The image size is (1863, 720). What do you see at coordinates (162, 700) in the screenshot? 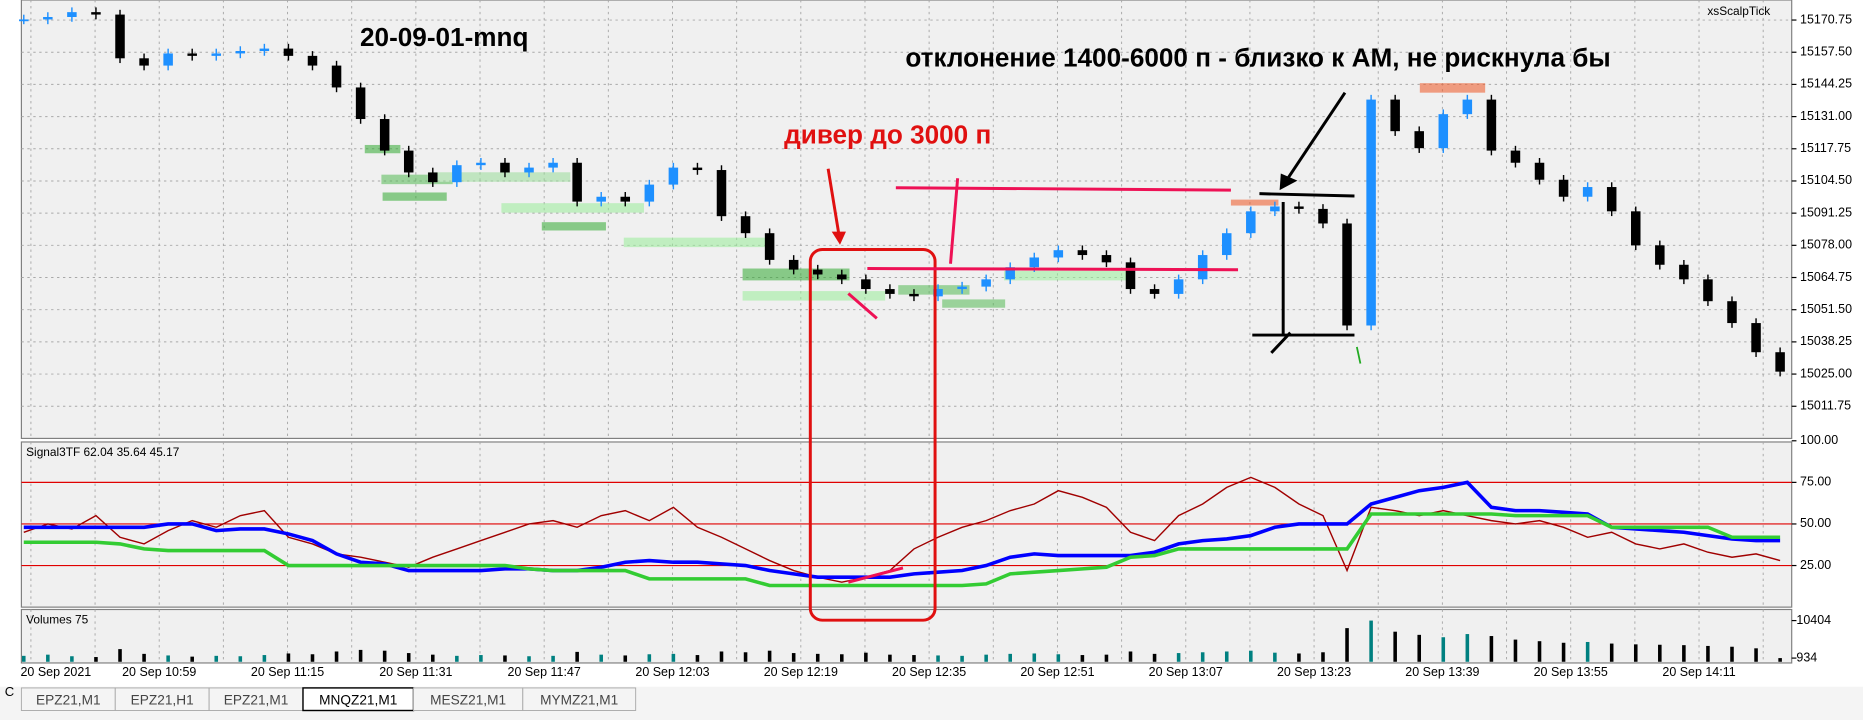
I see `tab-label: EPZ21,H1` at bounding box center [162, 700].